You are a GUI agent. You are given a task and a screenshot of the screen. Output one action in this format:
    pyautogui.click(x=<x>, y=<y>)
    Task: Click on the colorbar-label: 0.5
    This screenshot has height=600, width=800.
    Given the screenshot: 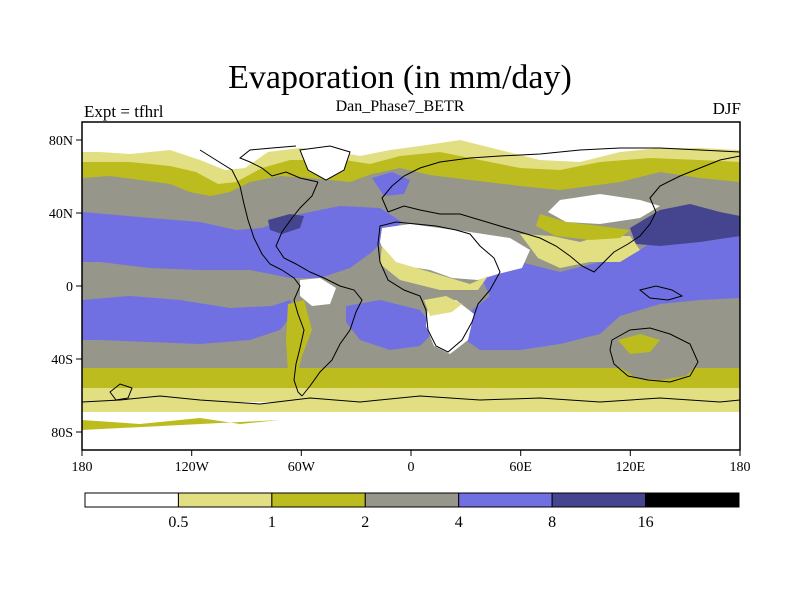 What is the action you would take?
    pyautogui.click(x=178, y=522)
    